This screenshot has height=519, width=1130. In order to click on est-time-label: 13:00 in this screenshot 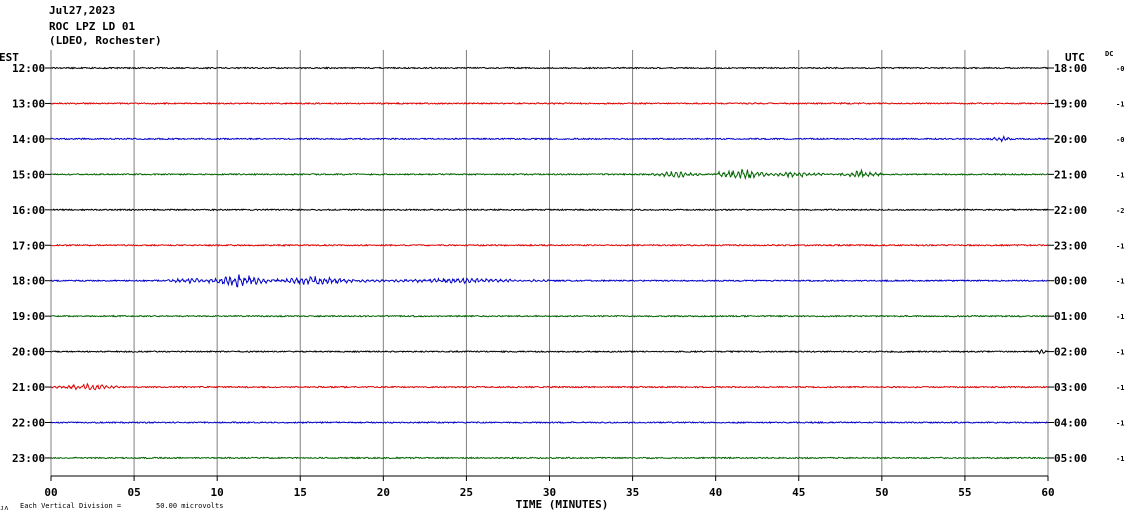, I will do `click(28, 103)`.